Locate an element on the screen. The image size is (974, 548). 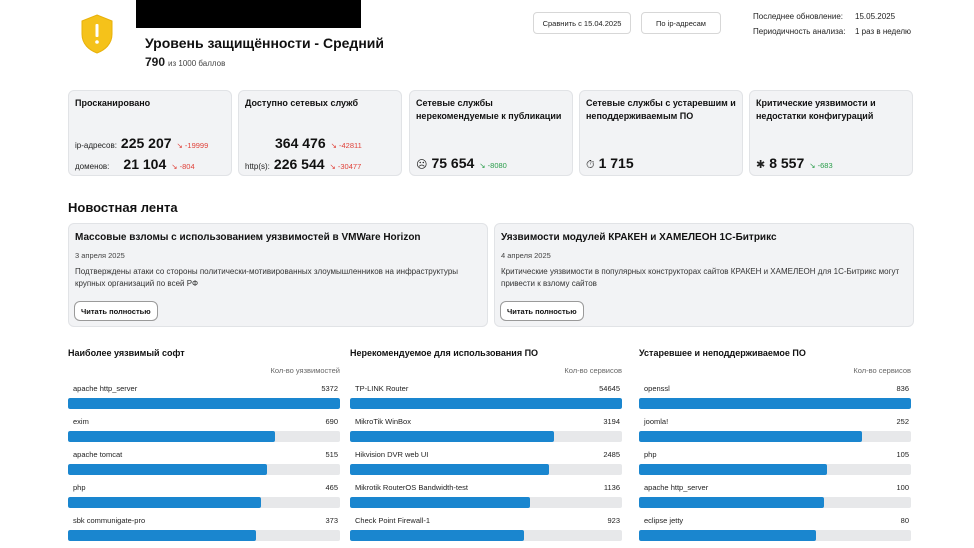
item-count: 923 is located at coordinates (613, 520).